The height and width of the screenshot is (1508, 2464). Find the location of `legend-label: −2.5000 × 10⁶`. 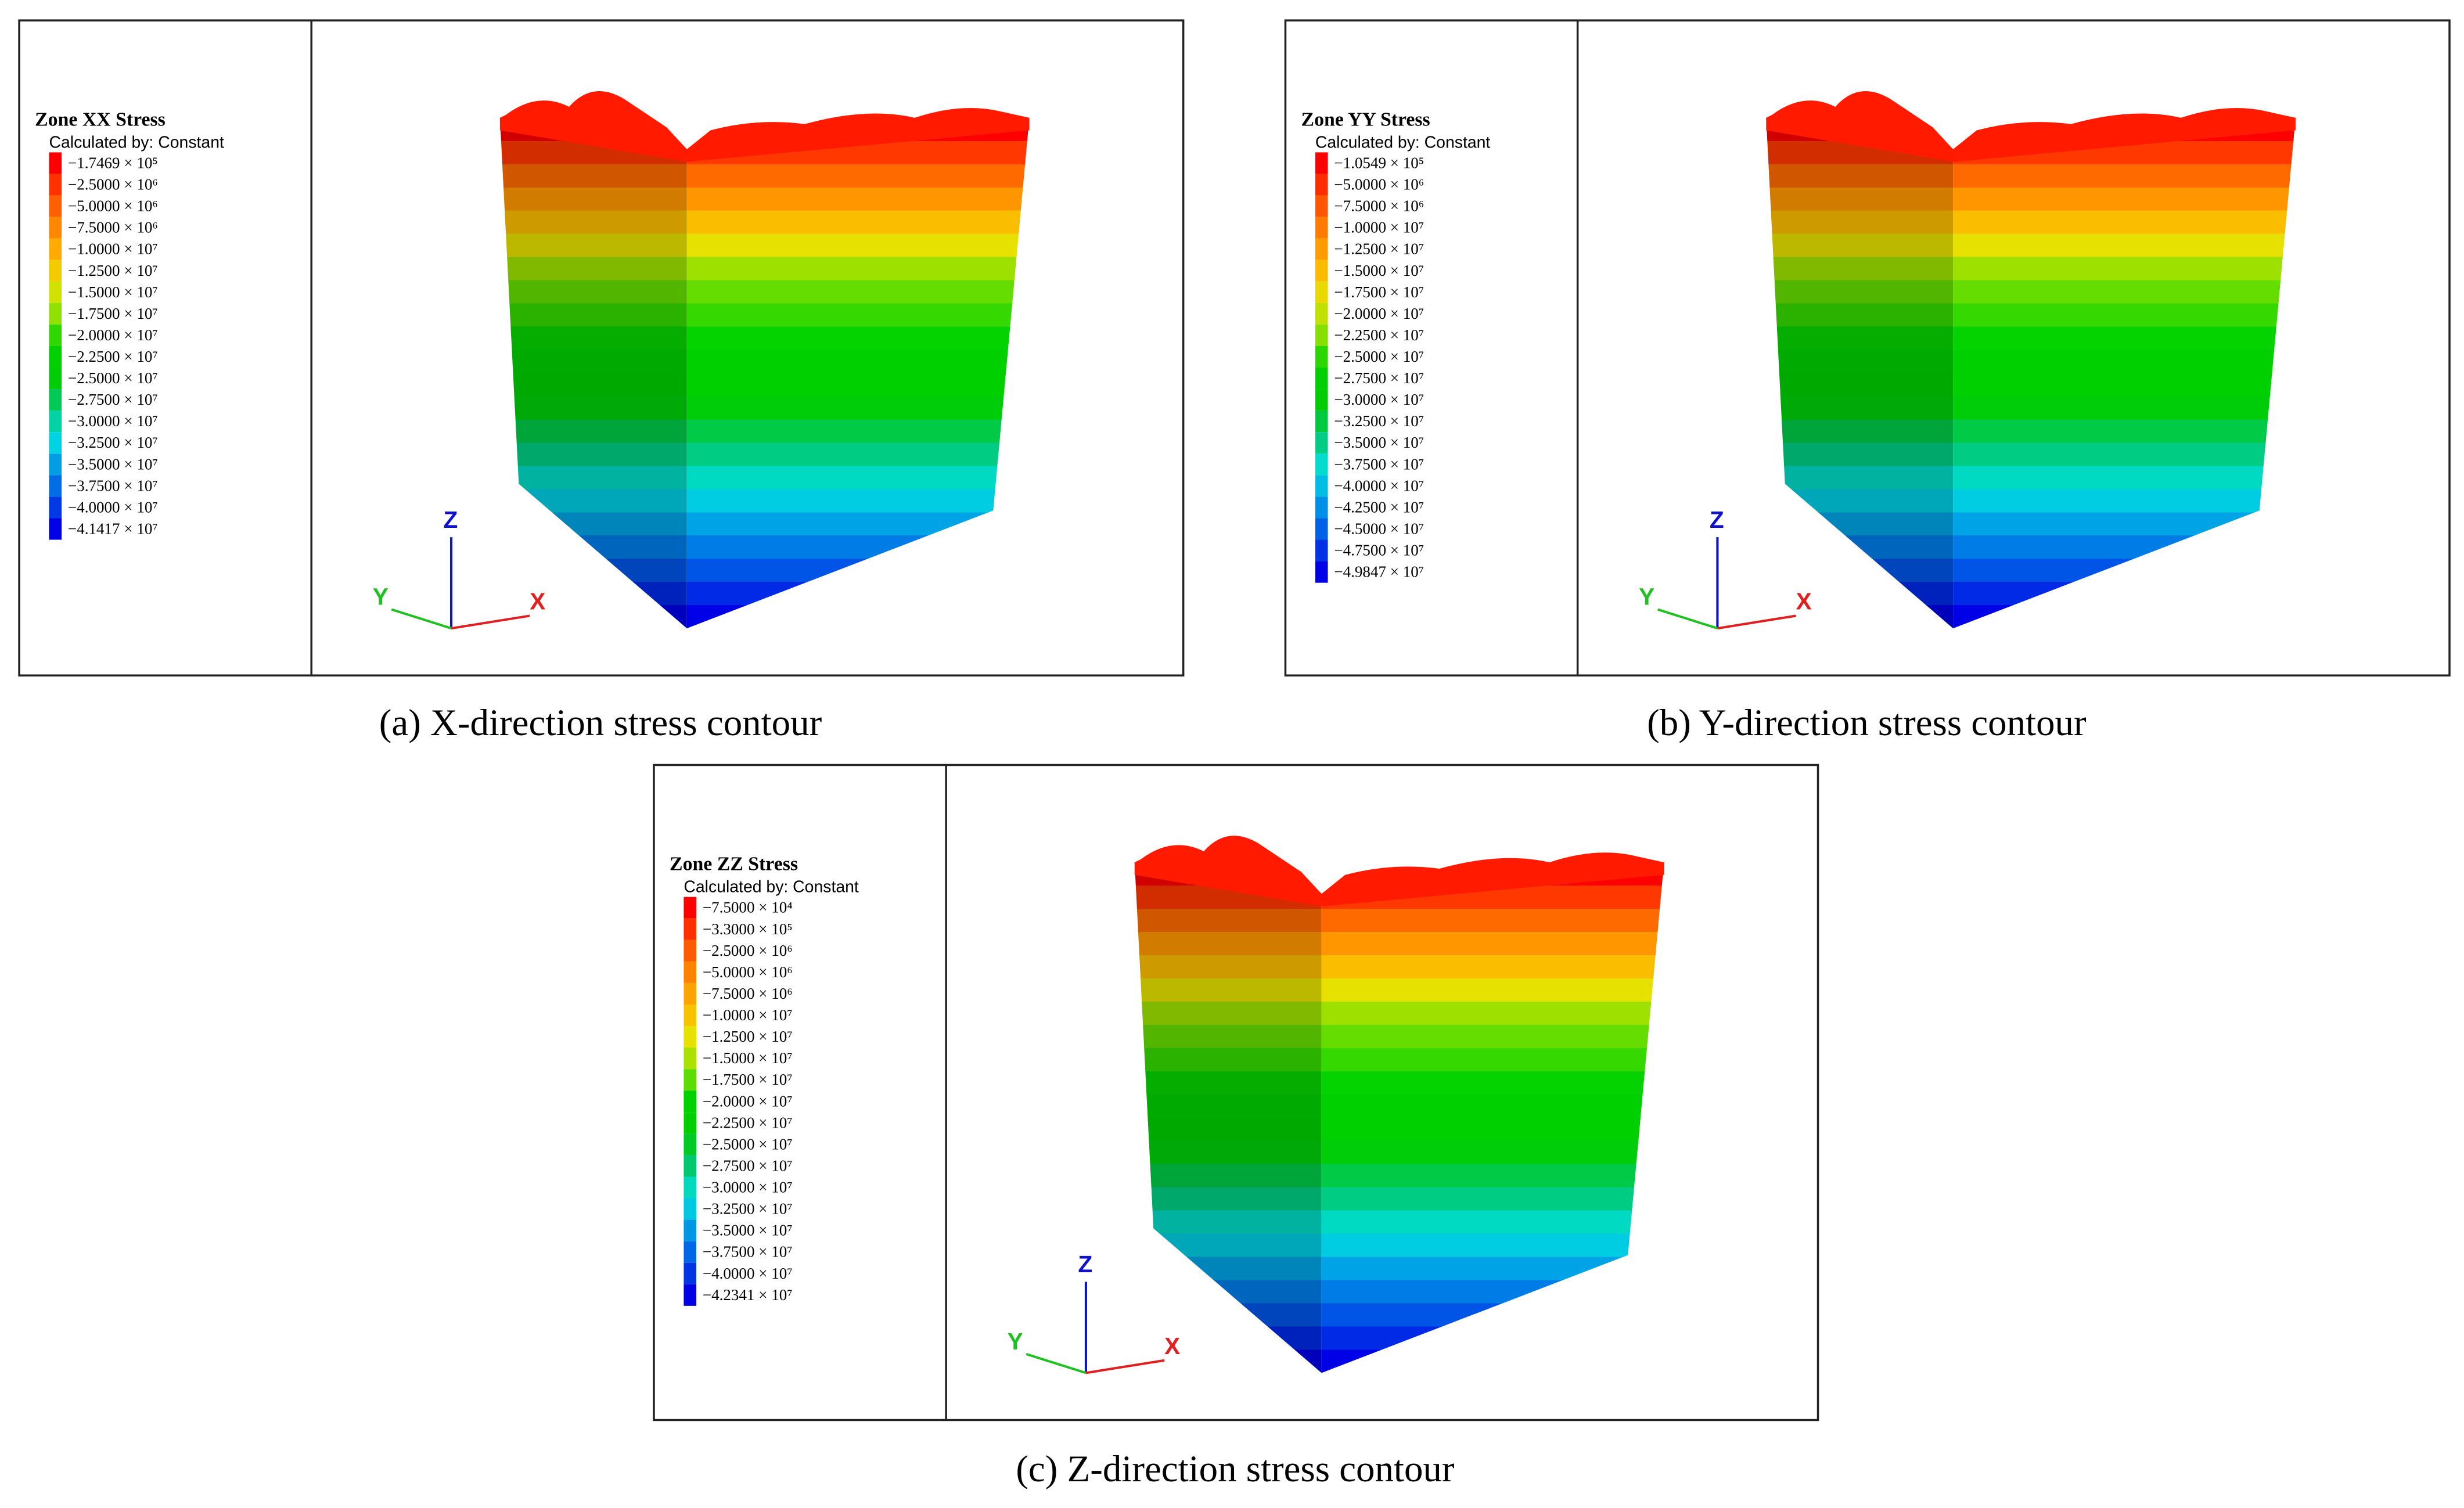

legend-label: −2.5000 × 10⁶ is located at coordinates (748, 951).